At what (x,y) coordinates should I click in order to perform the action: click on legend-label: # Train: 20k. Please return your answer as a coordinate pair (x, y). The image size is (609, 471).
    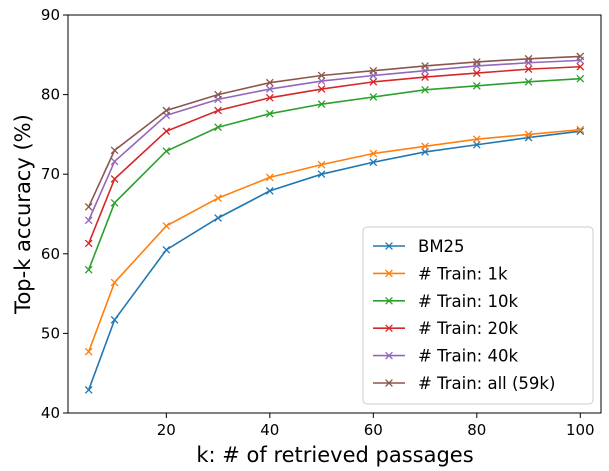
    Looking at the image, I should click on (468, 328).